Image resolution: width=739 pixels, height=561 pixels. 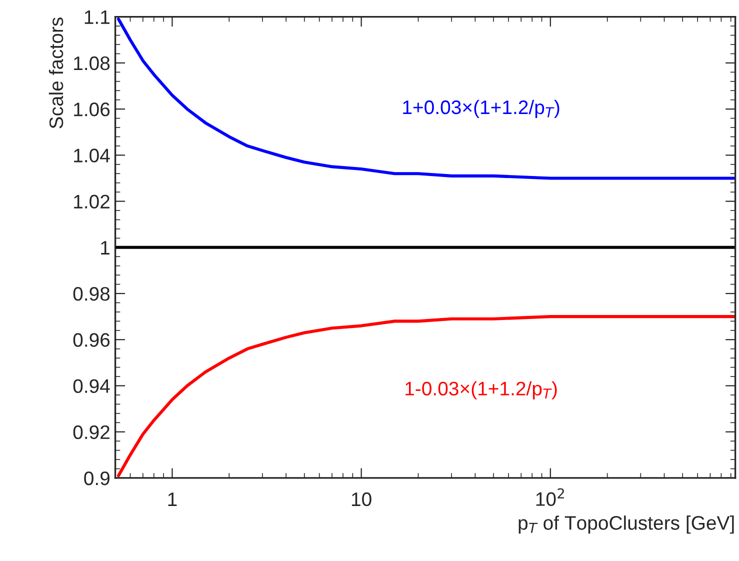 I want to click on y-tick-label: 0.92, so click(x=91, y=432).